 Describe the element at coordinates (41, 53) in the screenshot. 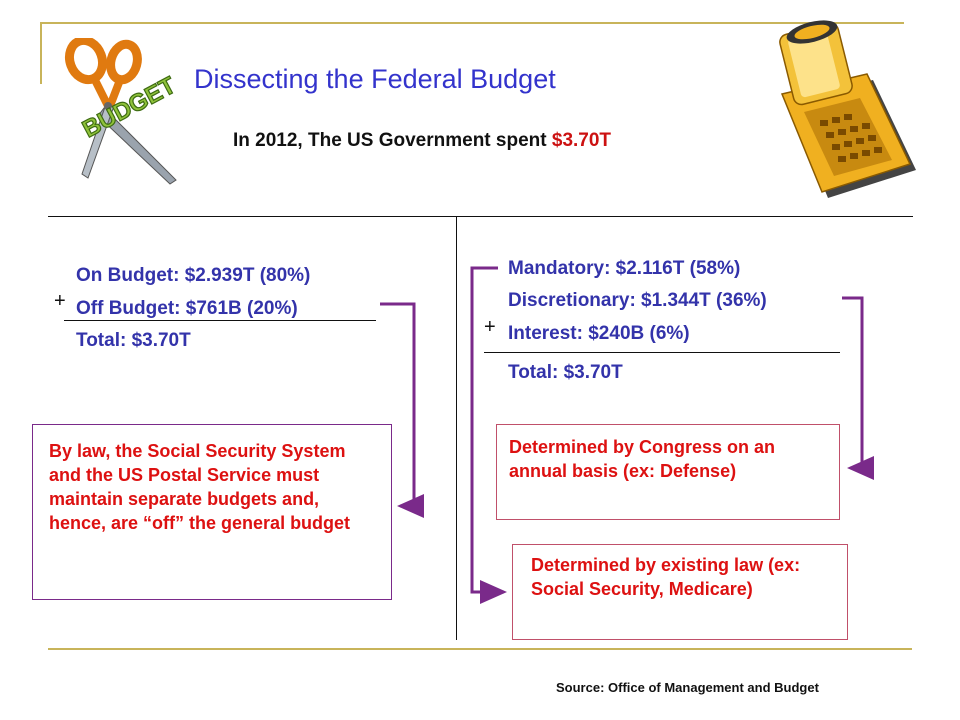

I see `frame-line-left` at that location.